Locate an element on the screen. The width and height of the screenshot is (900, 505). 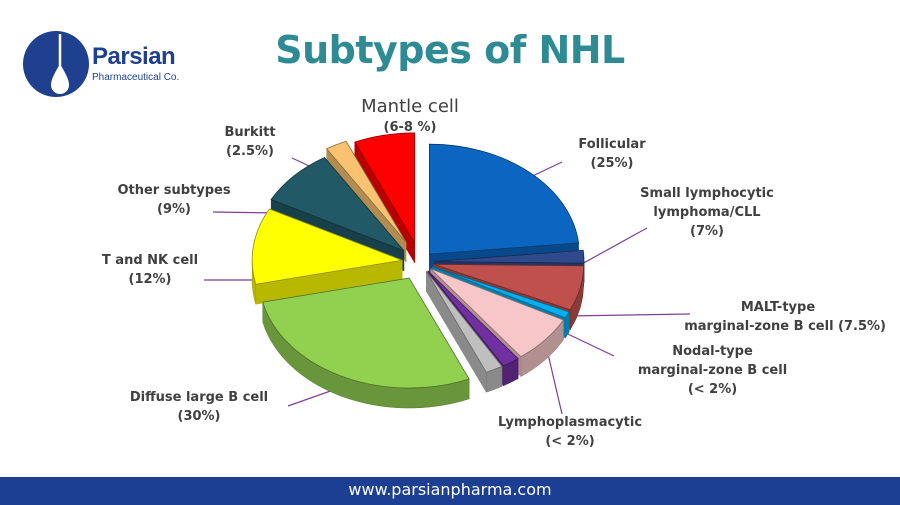
label-burkitt: Burkitt (2.5%) is located at coordinates (250, 142).